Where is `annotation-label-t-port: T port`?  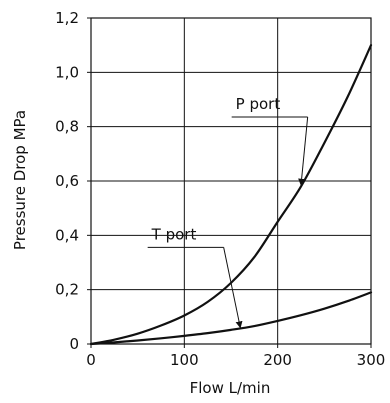
annotation-label-t-port: T port is located at coordinates (174, 234).